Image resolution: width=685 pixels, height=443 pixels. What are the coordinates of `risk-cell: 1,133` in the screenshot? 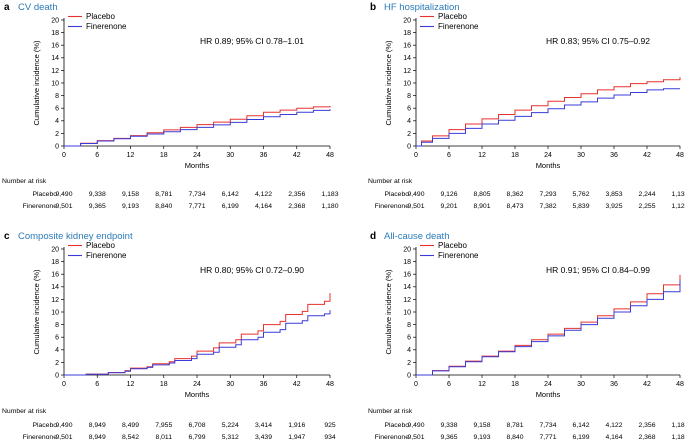 It's located at (678, 194).